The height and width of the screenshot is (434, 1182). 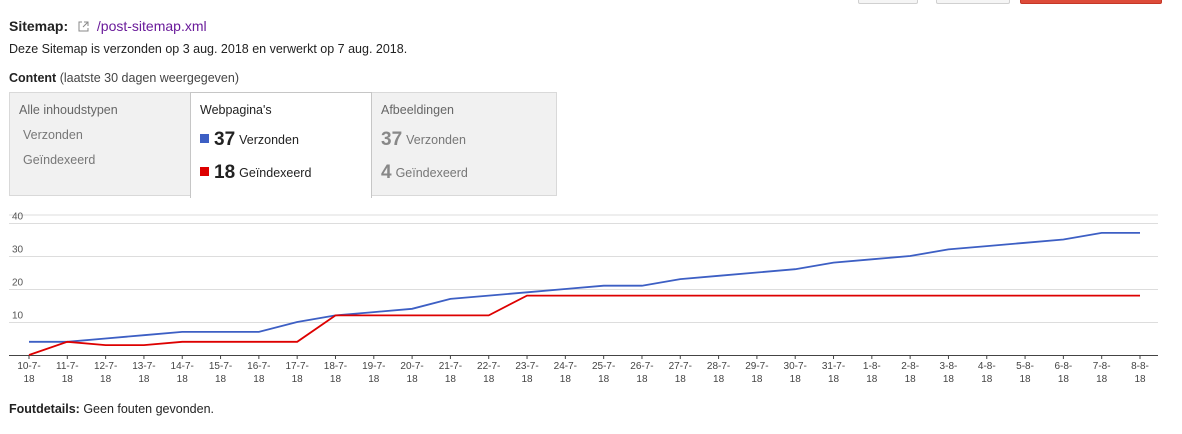 What do you see at coordinates (603, 366) in the screenshot?
I see `x-tick-label: 25-7-` at bounding box center [603, 366].